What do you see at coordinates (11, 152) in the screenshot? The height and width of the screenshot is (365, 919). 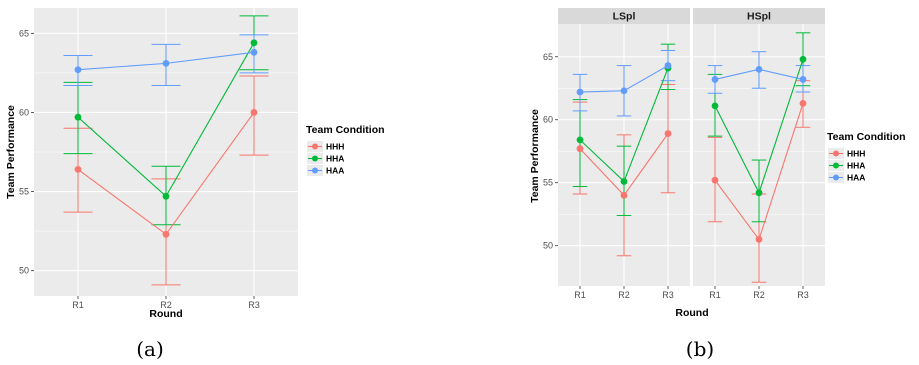 I see `chart-a-y-axis-title: Team Performance` at bounding box center [11, 152].